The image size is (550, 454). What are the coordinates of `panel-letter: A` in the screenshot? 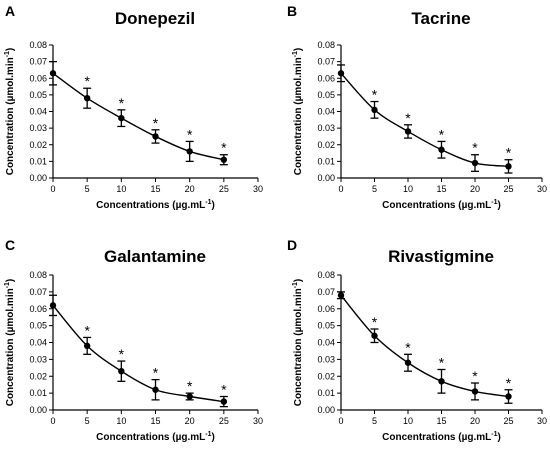 It's located at (10, 11).